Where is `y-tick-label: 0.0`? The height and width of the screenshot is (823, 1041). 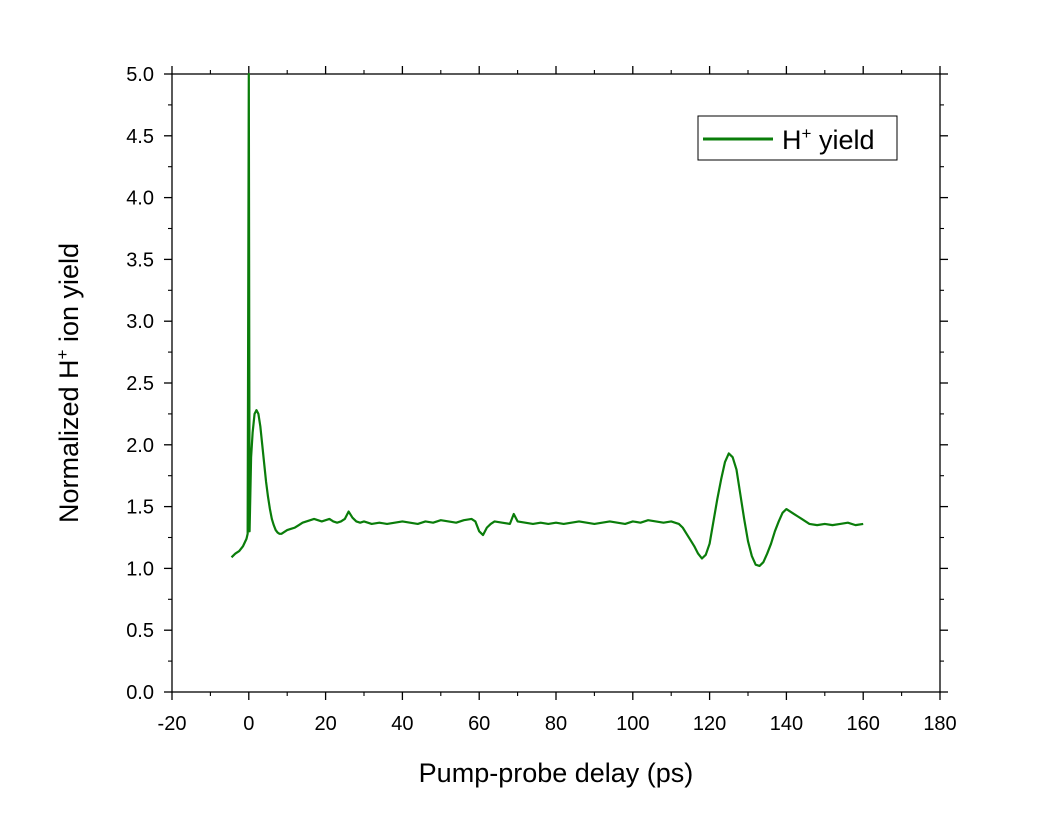
y-tick-label: 0.0 is located at coordinates (140, 693).